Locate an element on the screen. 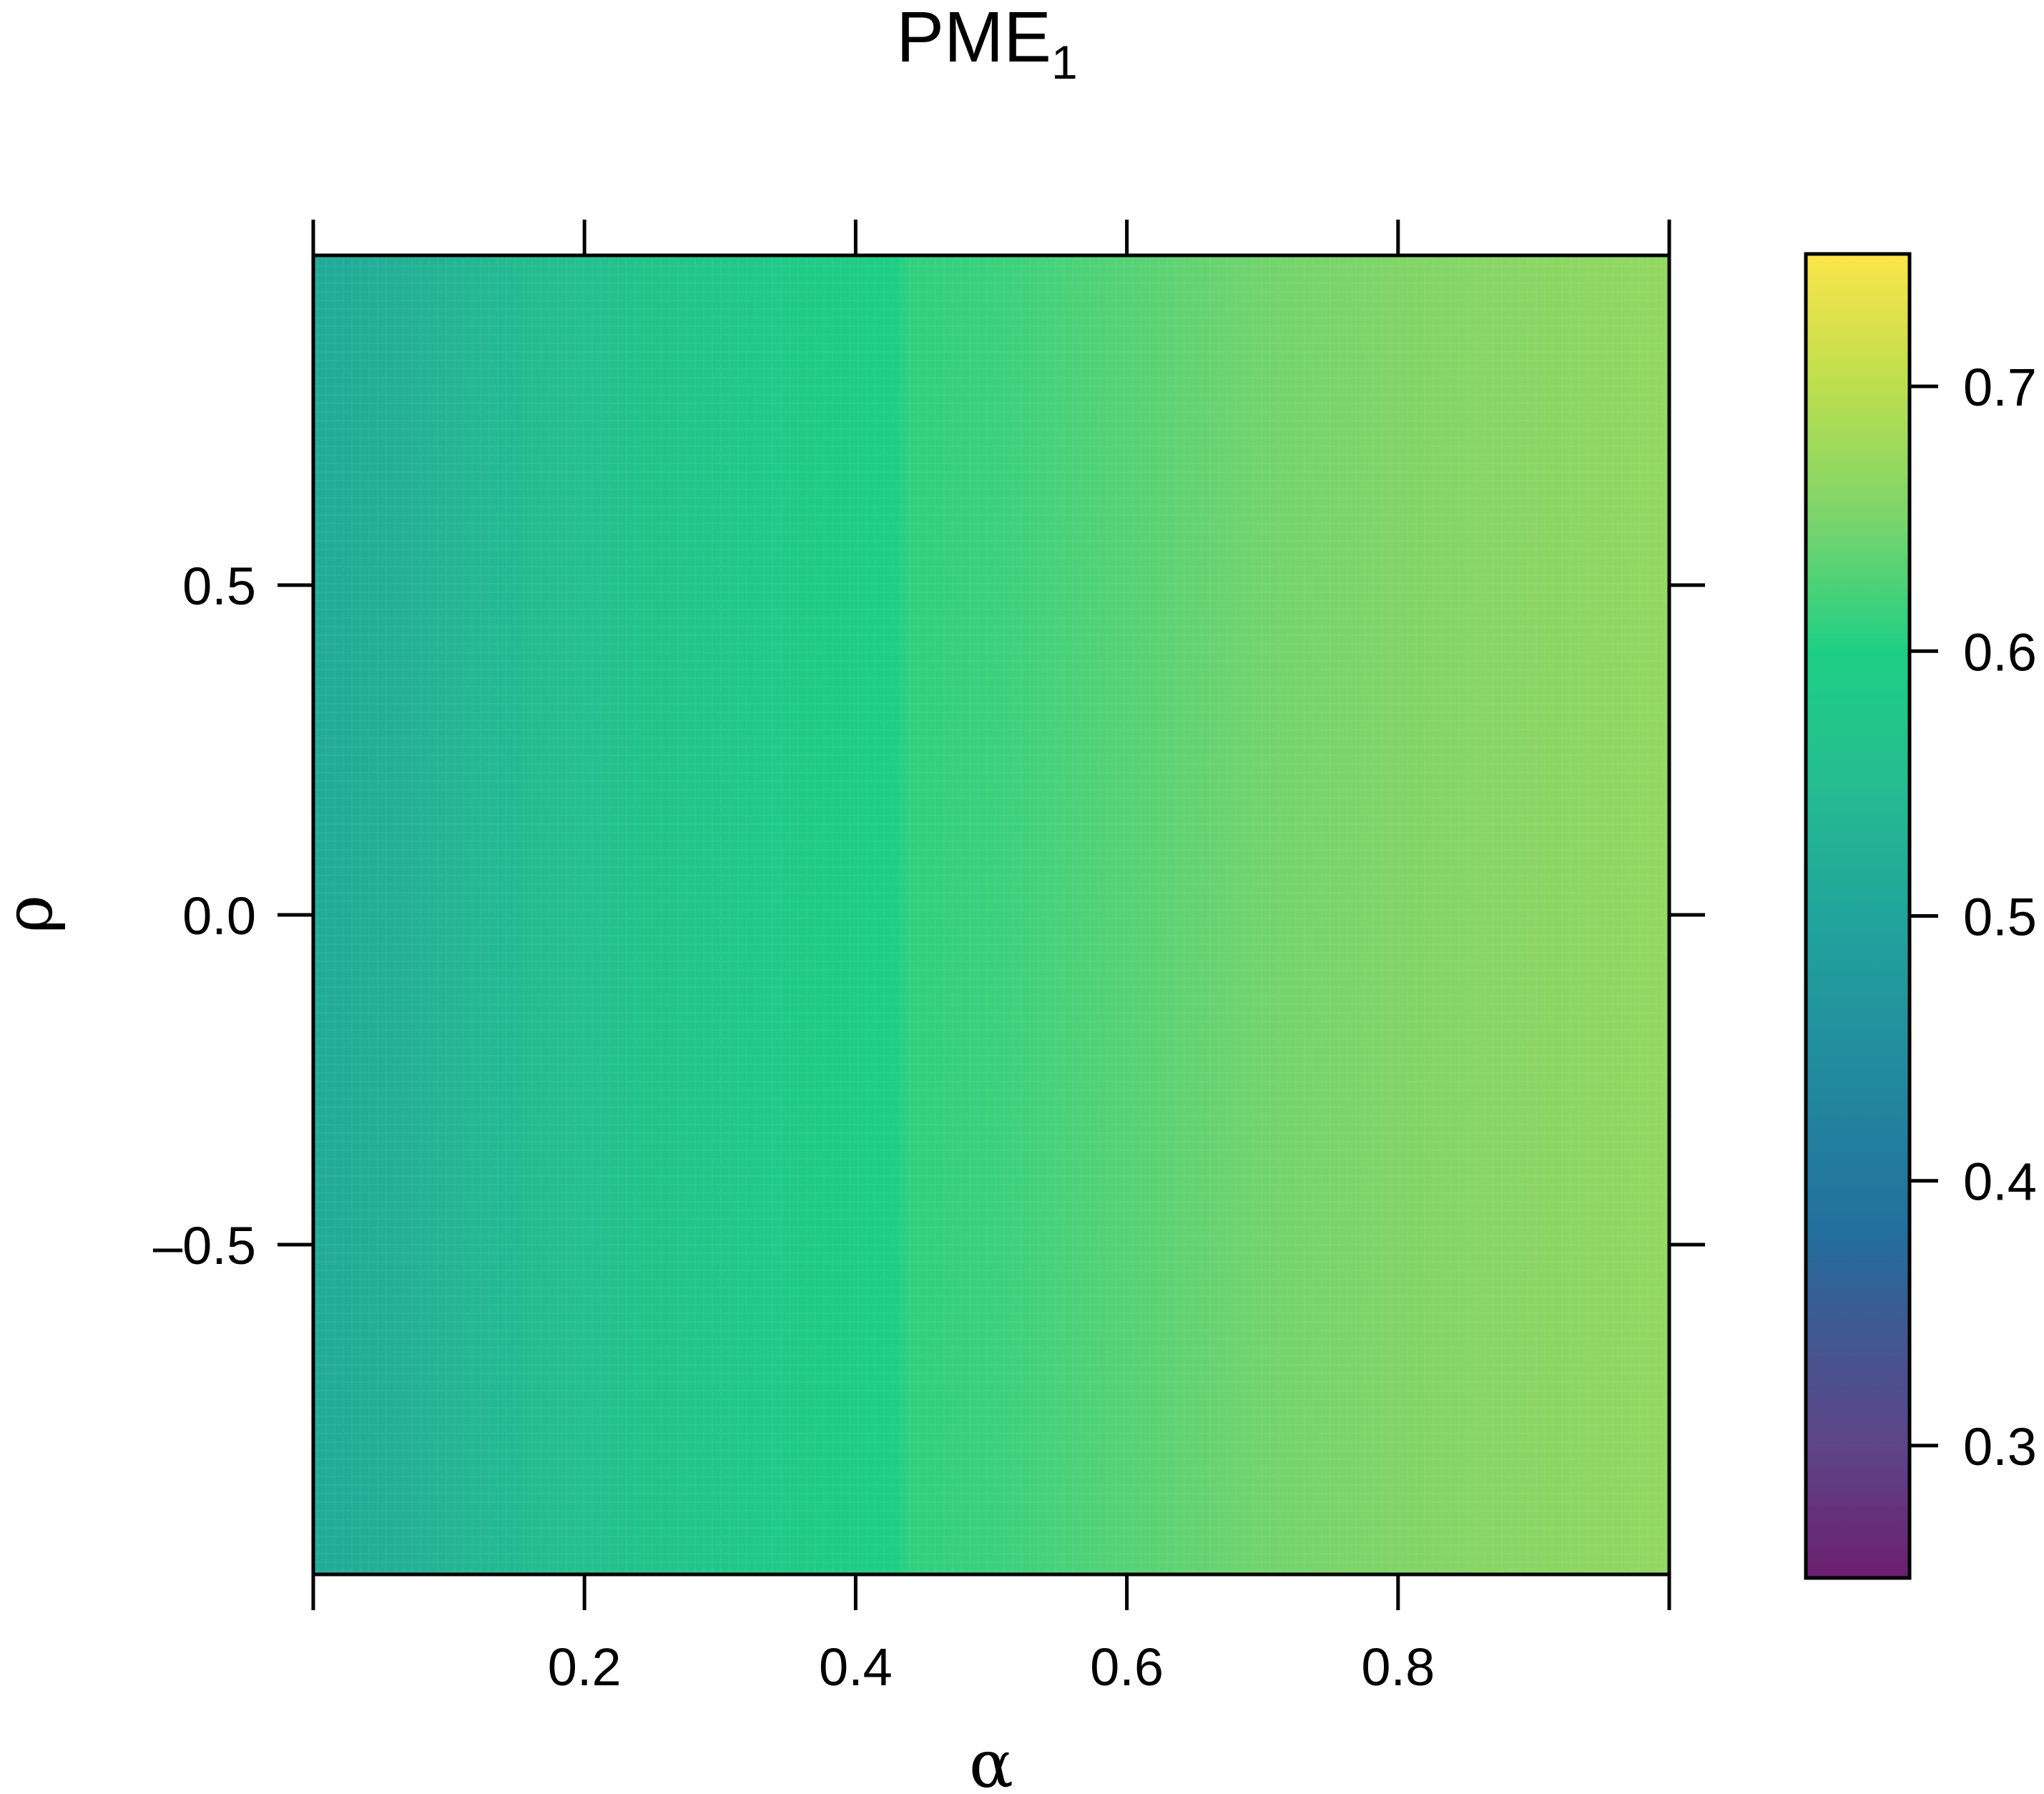  chart-title-main: PME is located at coordinates (973, 38).